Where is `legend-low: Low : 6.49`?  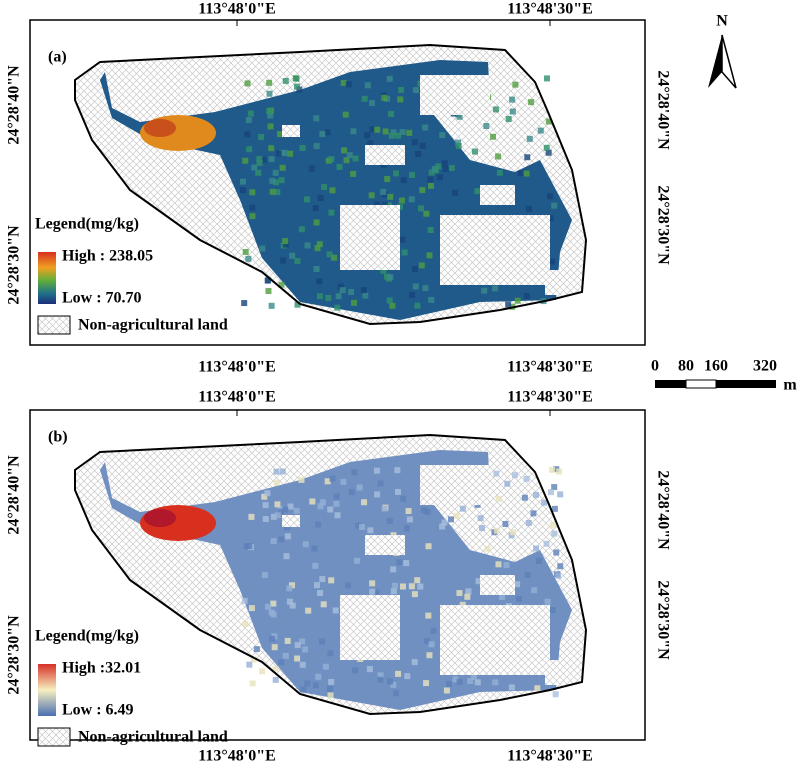 legend-low: Low : 6.49 is located at coordinates (98, 710).